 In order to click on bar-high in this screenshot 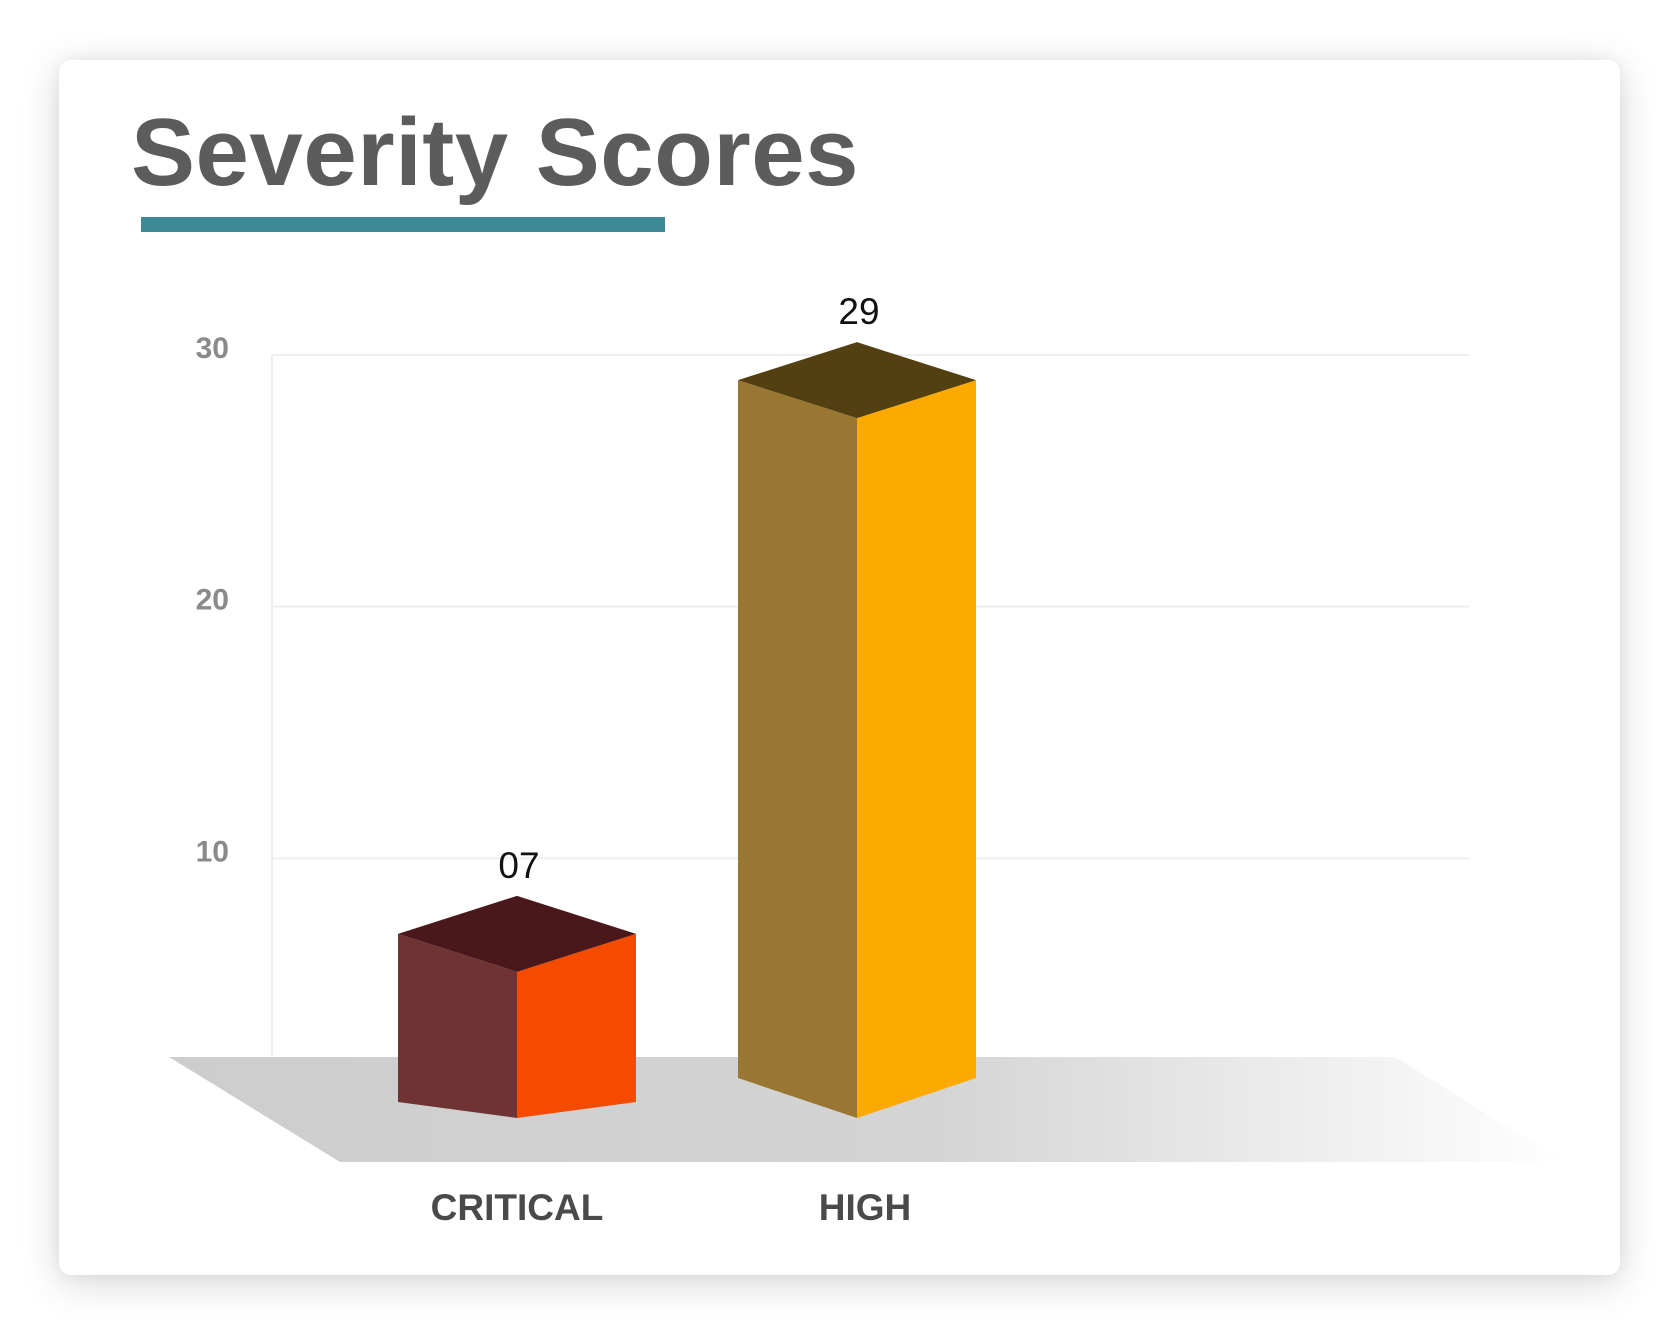, I will do `click(857, 730)`.